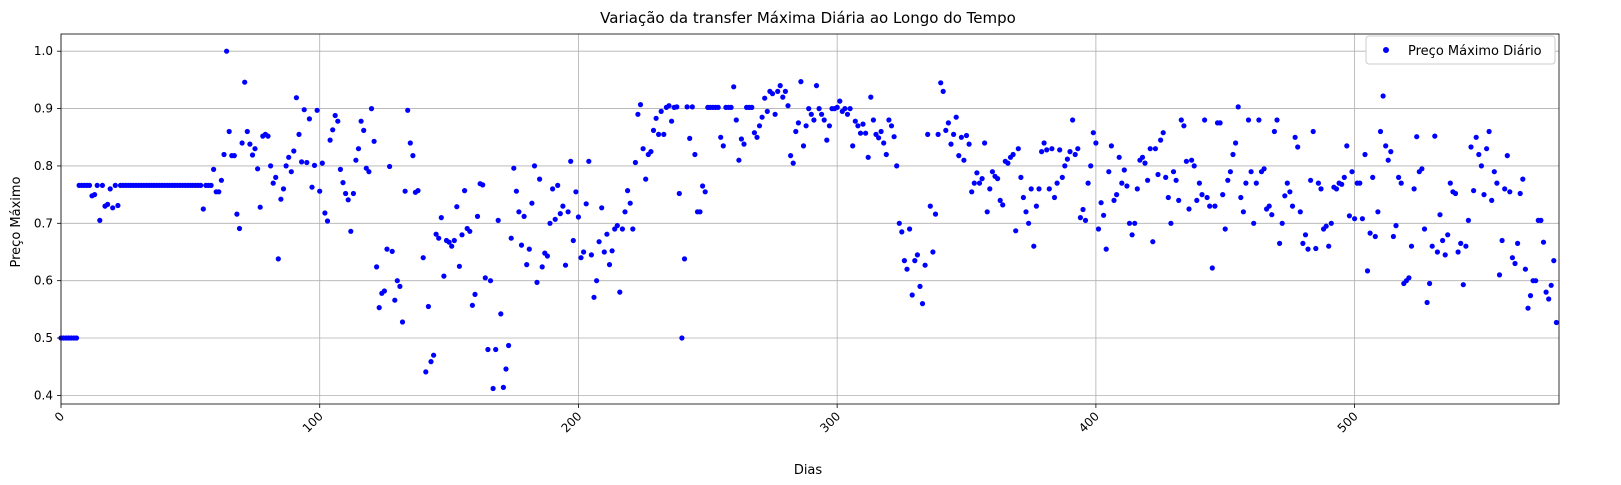 The width and height of the screenshot is (1621, 485). Describe the element at coordinates (808, 470) in the screenshot. I see `x-axis-label: Dias` at that location.